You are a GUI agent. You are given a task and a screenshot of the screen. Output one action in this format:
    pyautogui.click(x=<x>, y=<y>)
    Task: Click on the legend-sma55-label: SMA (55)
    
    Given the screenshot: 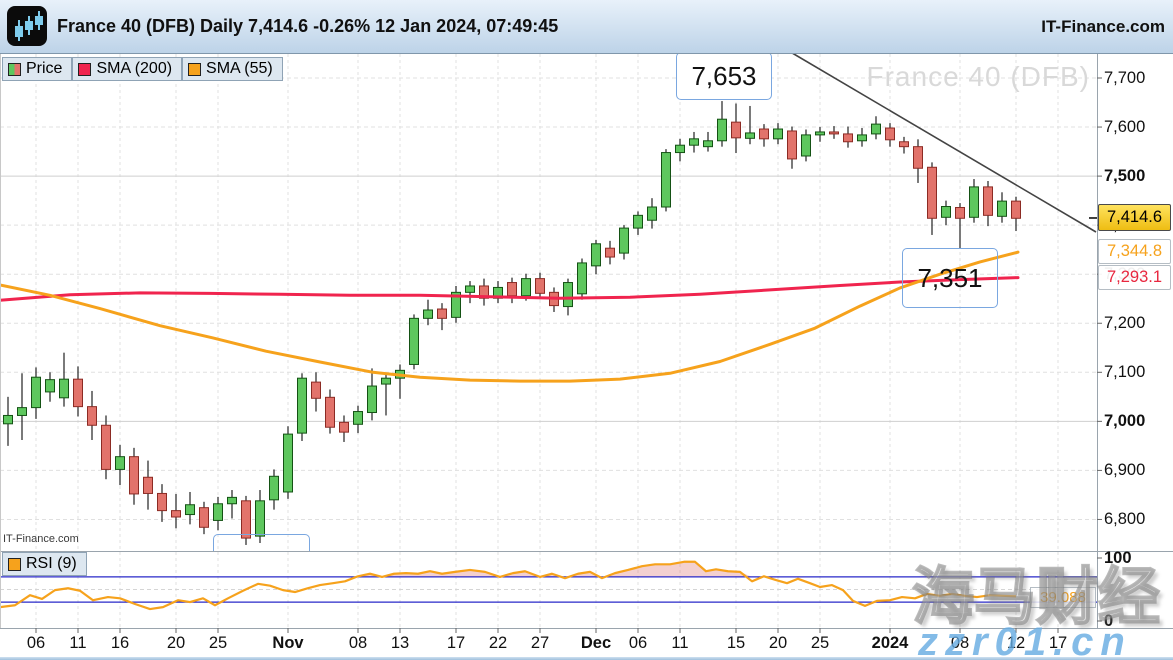 What is the action you would take?
    pyautogui.click(x=239, y=68)
    